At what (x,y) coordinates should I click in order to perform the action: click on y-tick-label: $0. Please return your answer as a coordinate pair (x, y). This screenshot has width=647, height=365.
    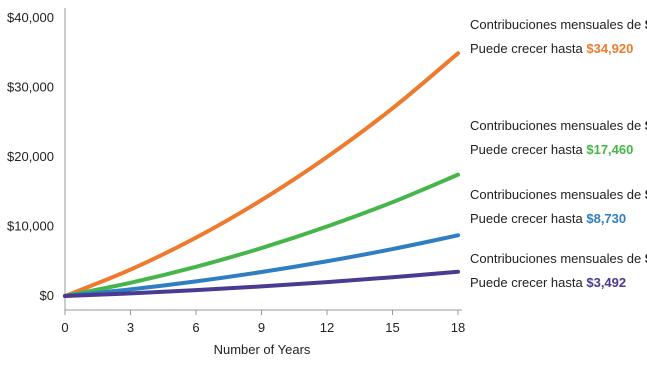
    Looking at the image, I should click on (47, 295).